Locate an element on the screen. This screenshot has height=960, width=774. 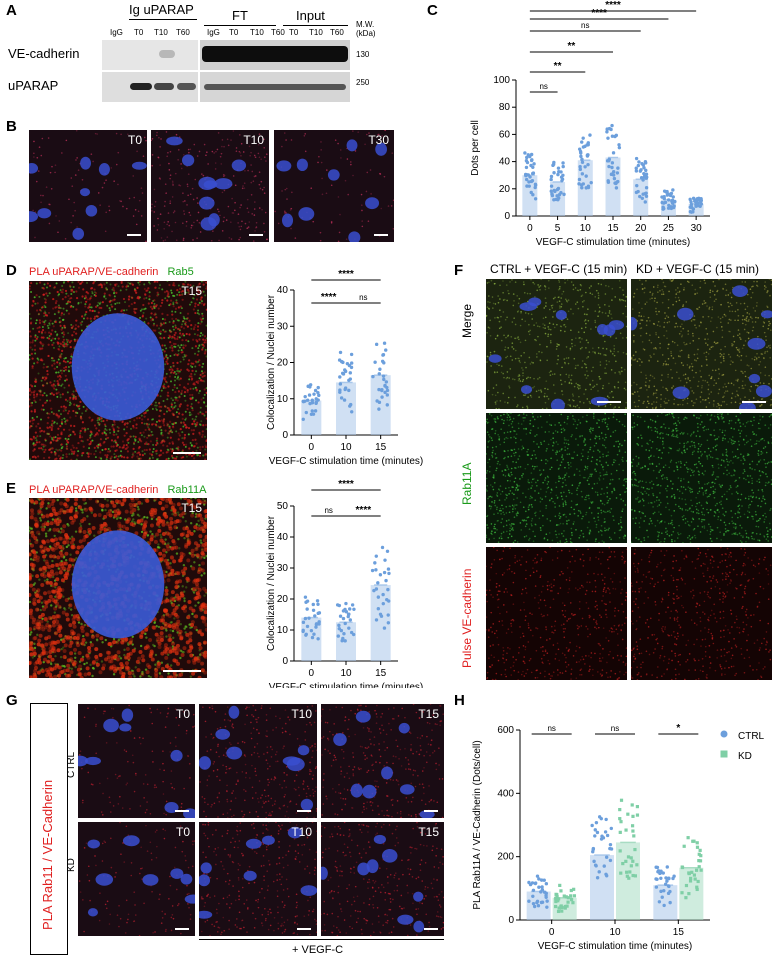
panel-g-side-box is located at coordinates (49, 829).